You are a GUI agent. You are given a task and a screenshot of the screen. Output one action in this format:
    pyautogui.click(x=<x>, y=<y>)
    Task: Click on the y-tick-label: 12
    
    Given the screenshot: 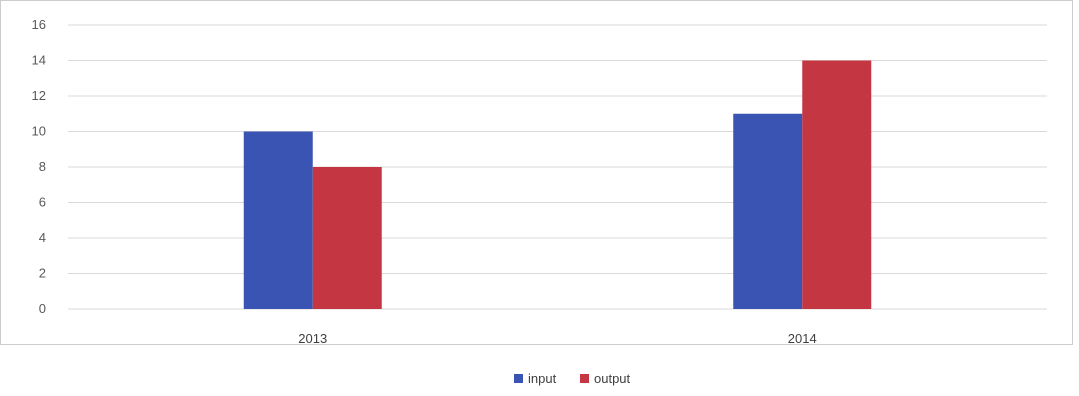 What is the action you would take?
    pyautogui.click(x=39, y=95)
    